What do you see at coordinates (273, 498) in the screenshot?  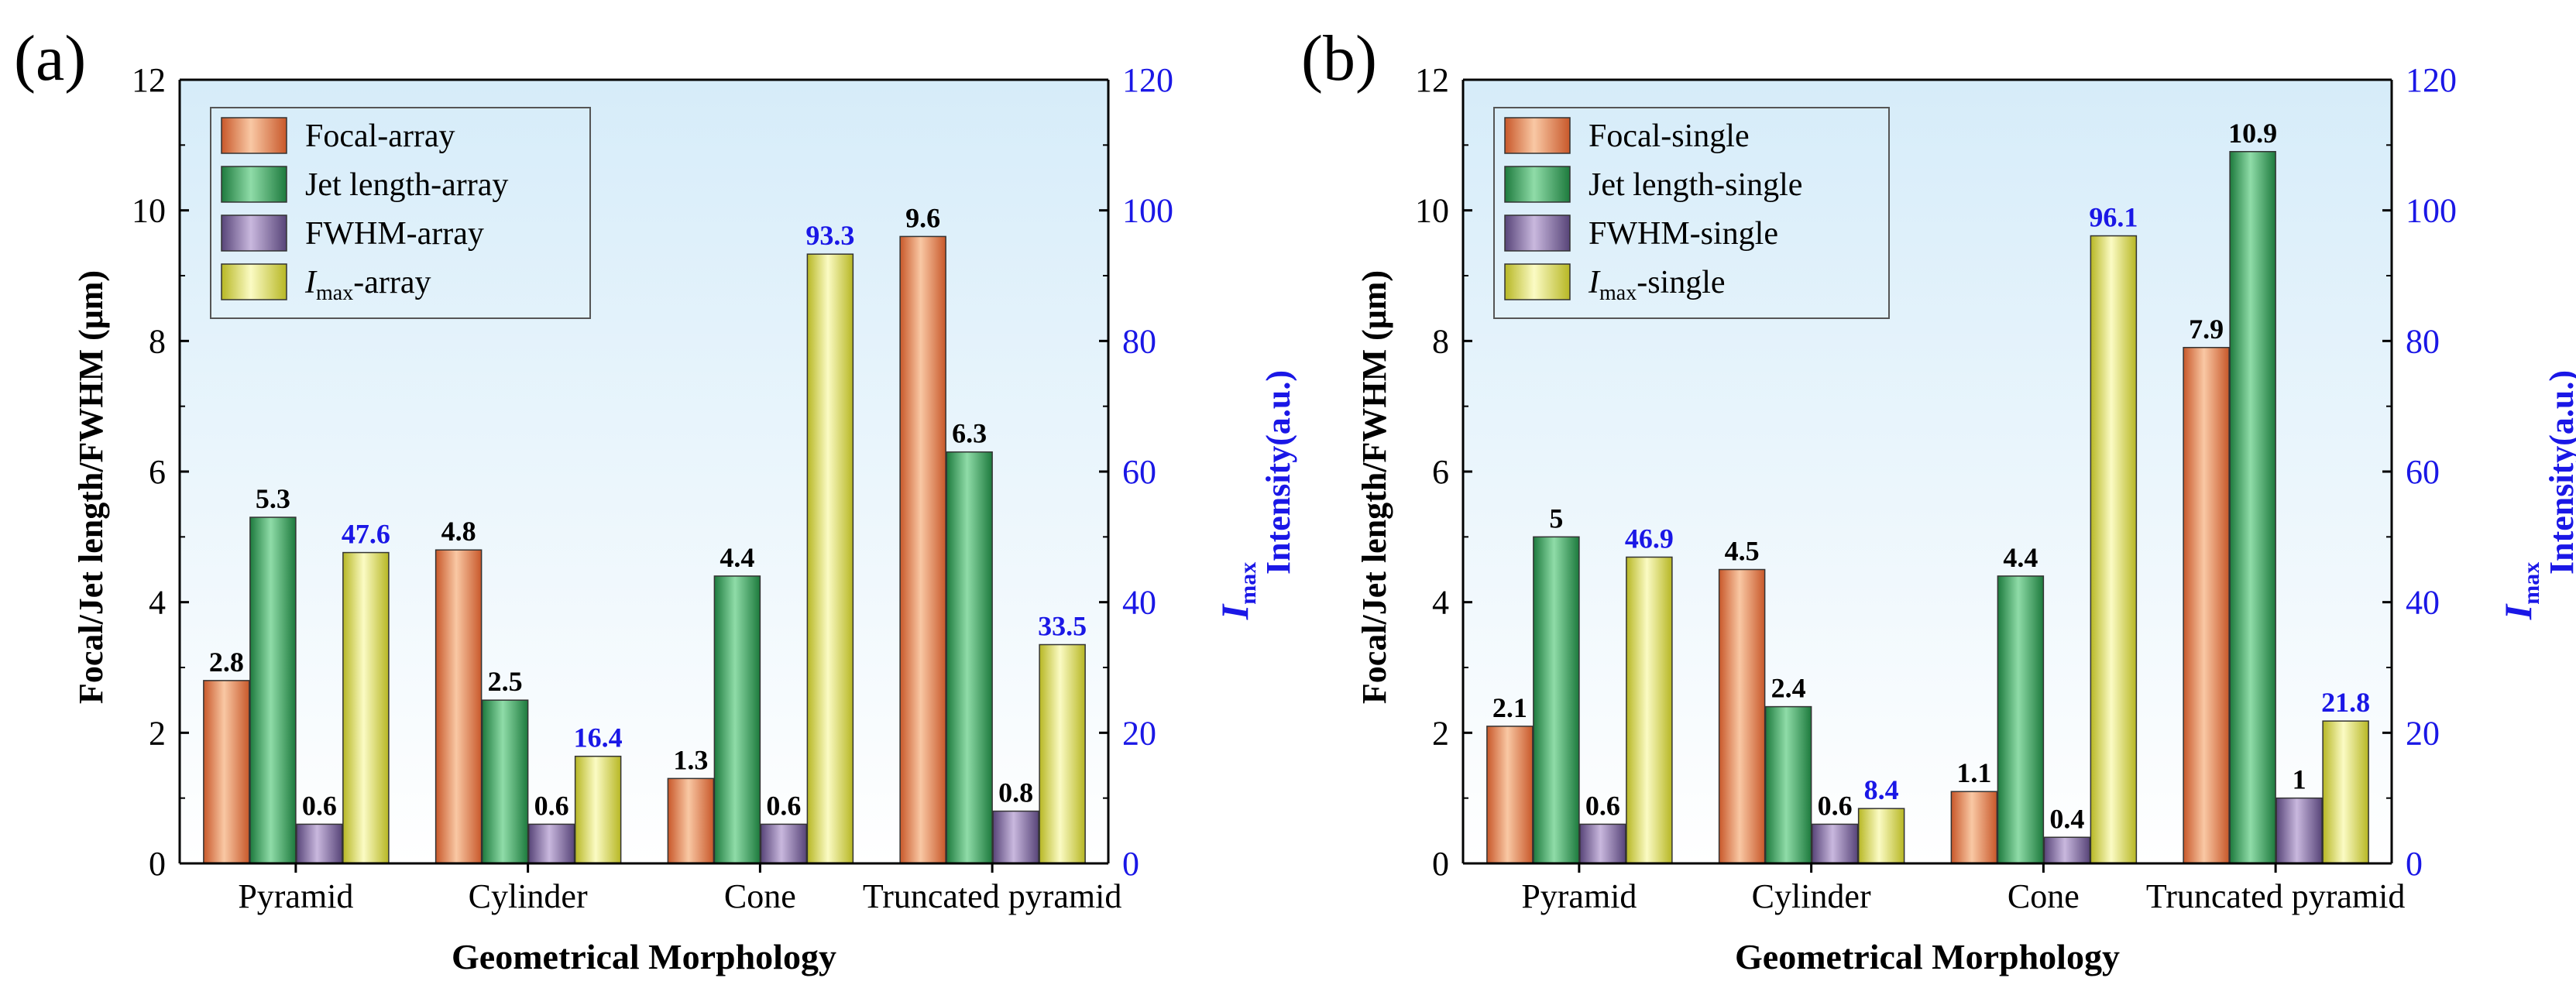 I see `data-label: 5.3` at bounding box center [273, 498].